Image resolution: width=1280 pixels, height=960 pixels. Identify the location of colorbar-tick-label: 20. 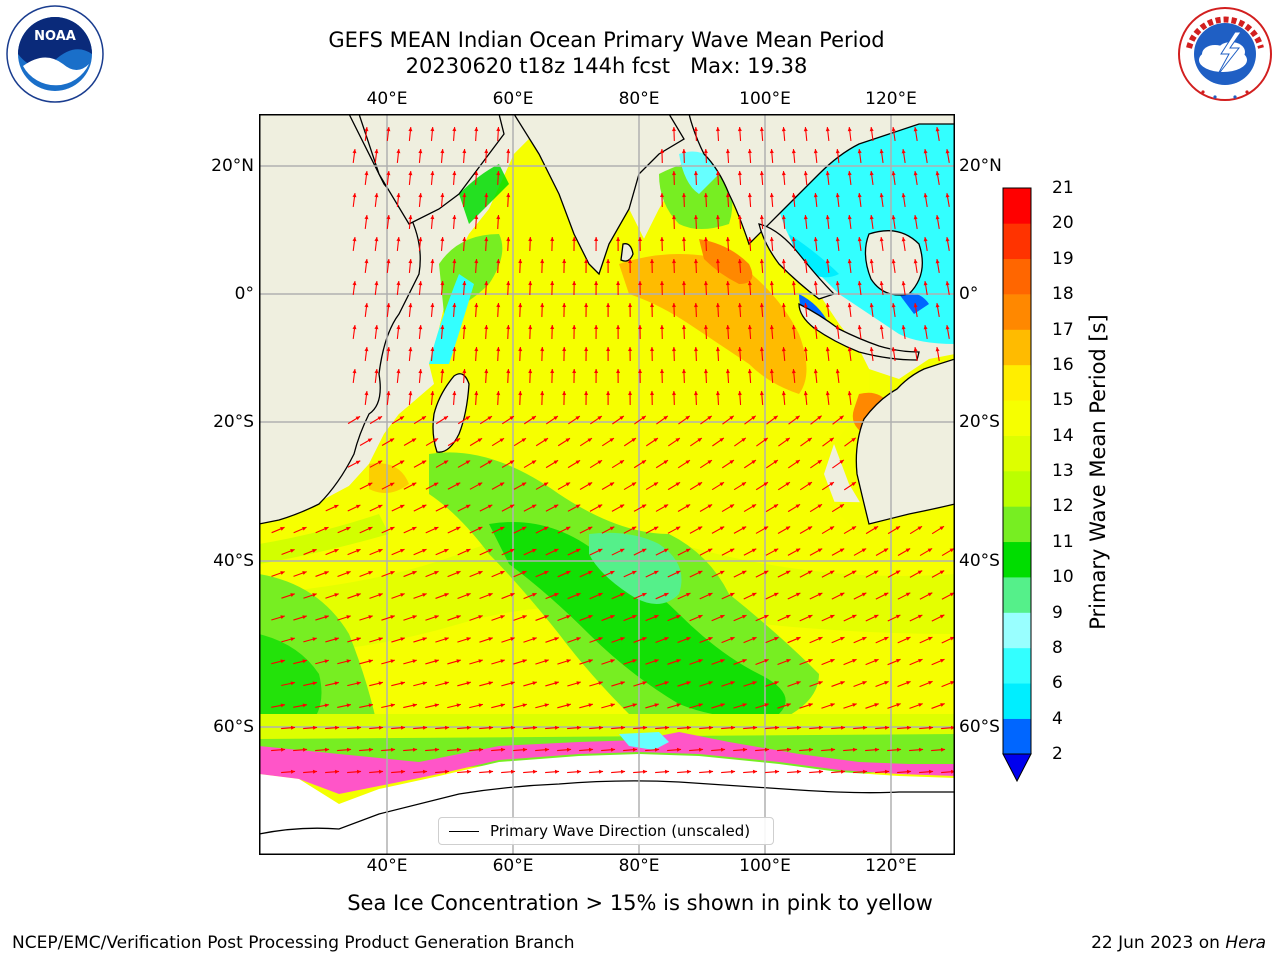
(1063, 223).